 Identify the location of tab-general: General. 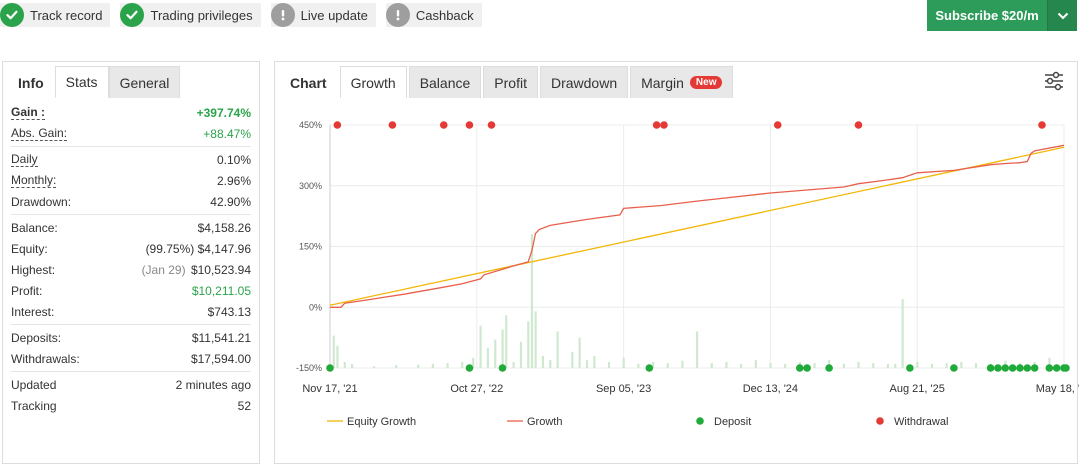
(144, 82).